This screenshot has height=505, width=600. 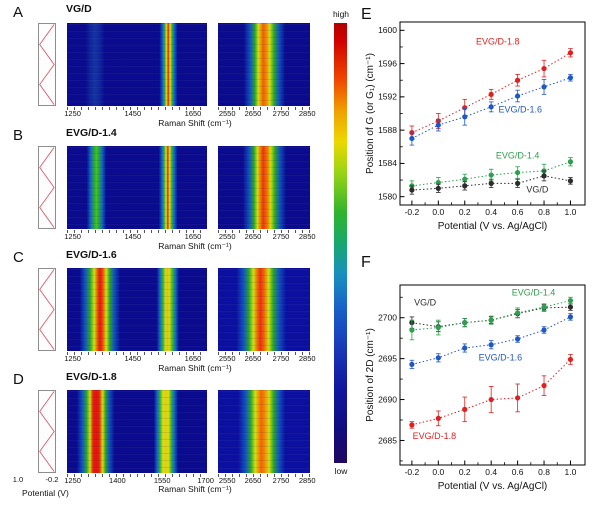 I want to click on panel-a-heatmap-2d, so click(x=264, y=64).